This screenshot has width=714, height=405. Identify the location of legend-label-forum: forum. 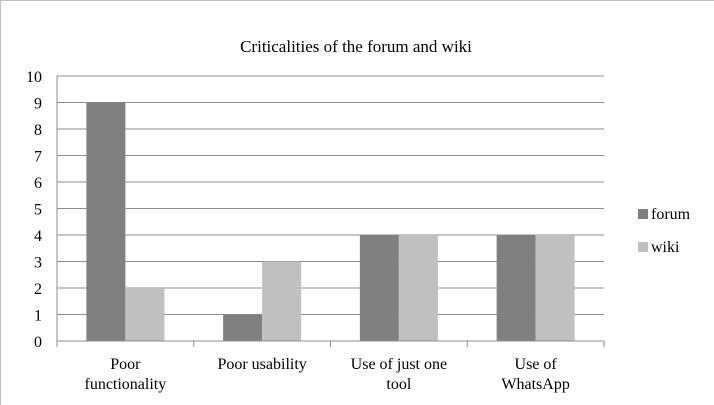
(671, 214).